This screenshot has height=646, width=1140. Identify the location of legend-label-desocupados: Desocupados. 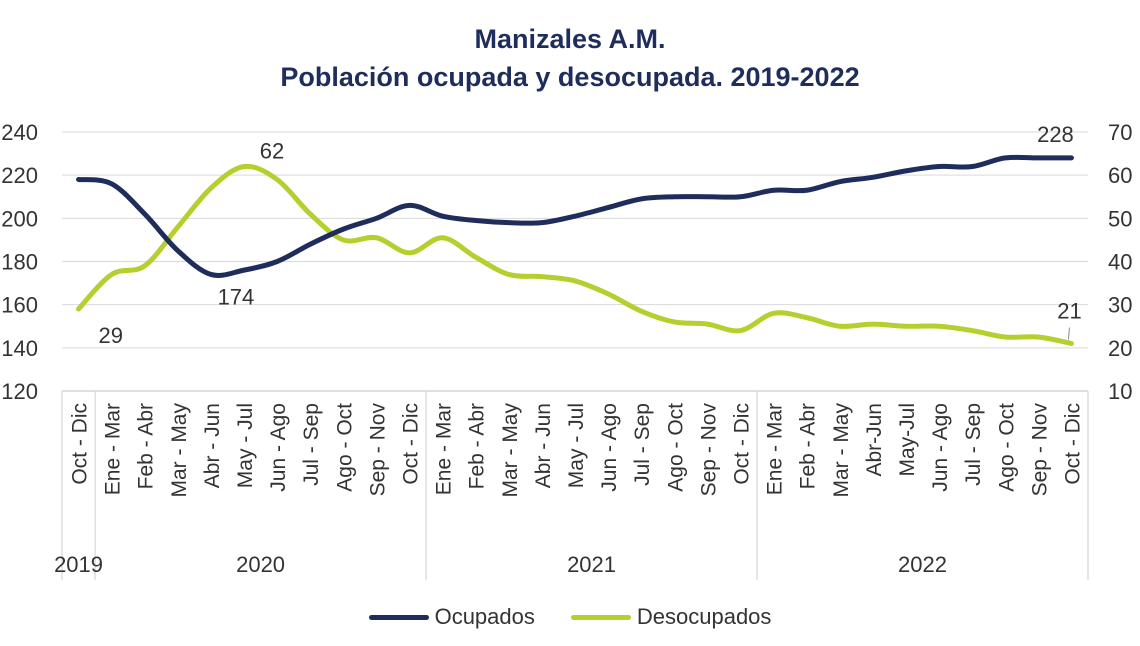
(704, 616).